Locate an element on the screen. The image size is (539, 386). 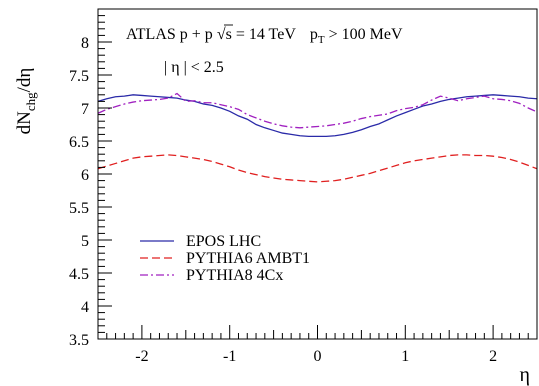
annotation-experiment: ATLAS p + p √s = 14 TeV pT > 100 MeV is located at coordinates (264, 36).